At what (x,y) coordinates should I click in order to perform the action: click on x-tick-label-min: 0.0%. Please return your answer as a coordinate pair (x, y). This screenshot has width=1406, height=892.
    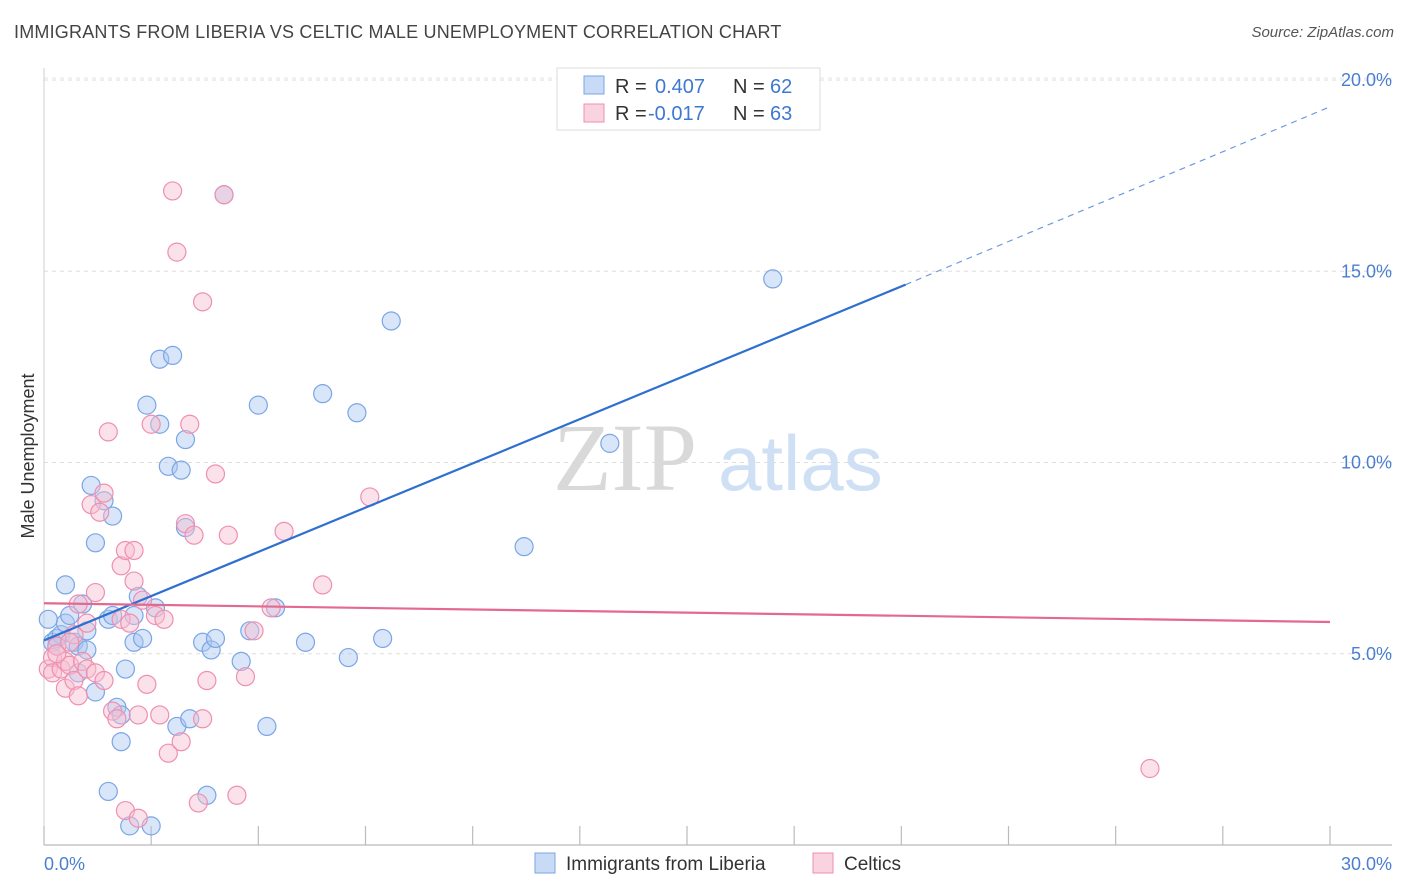
    Looking at the image, I should click on (64, 864).